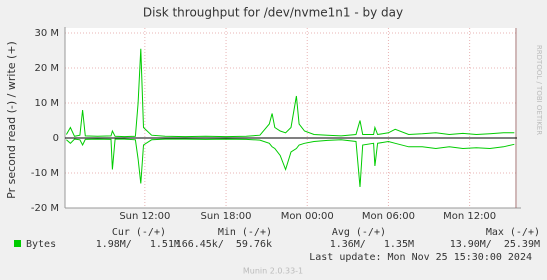  What do you see at coordinates (17, 243) in the screenshot?
I see `legend-swatch` at bounding box center [17, 243].